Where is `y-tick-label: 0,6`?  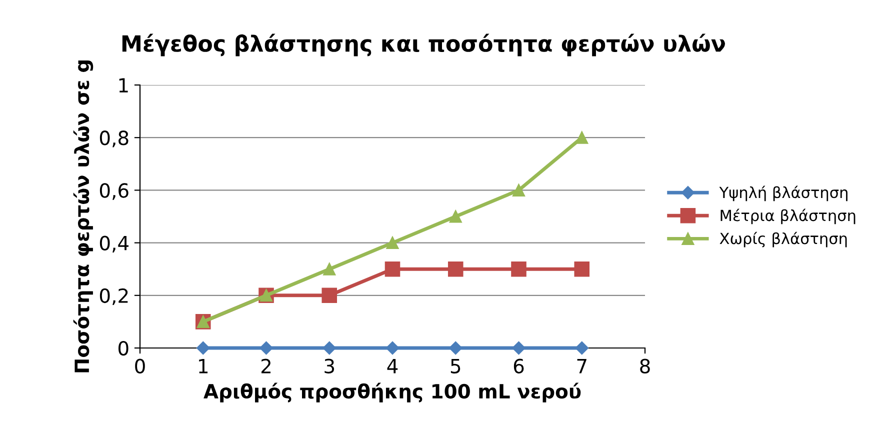 y-tick-label: 0,6 is located at coordinates (114, 191).